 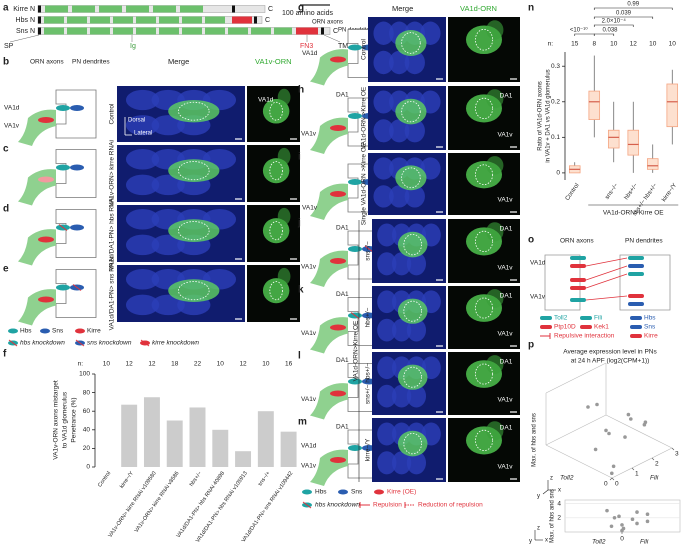 I want to click on legend-label: Kirre (OE), so click(x=401, y=492).